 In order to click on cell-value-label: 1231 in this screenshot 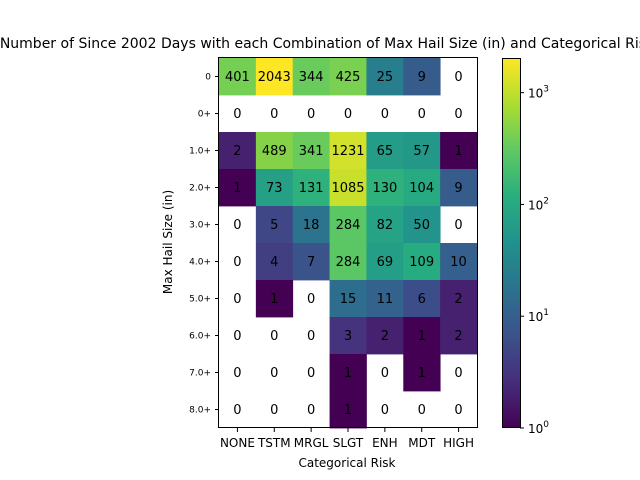, I will do `click(347, 151)`.